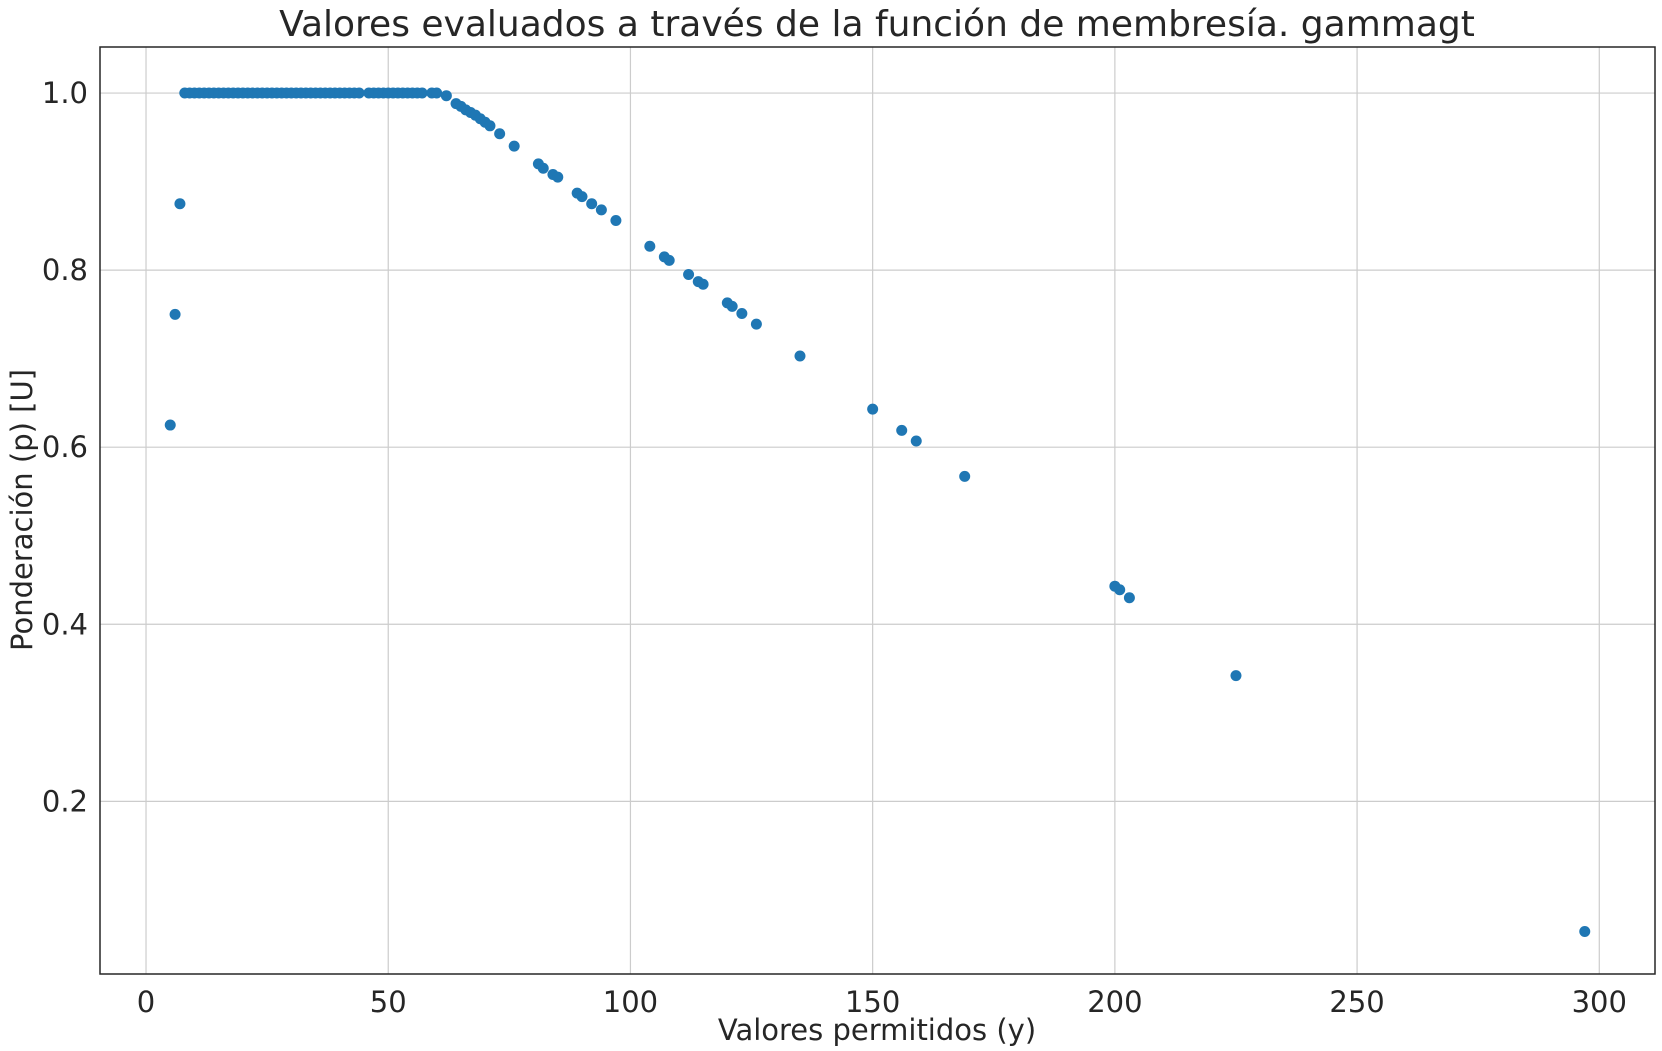  I want to click on y-tick-label: 0.6, so click(65, 447).